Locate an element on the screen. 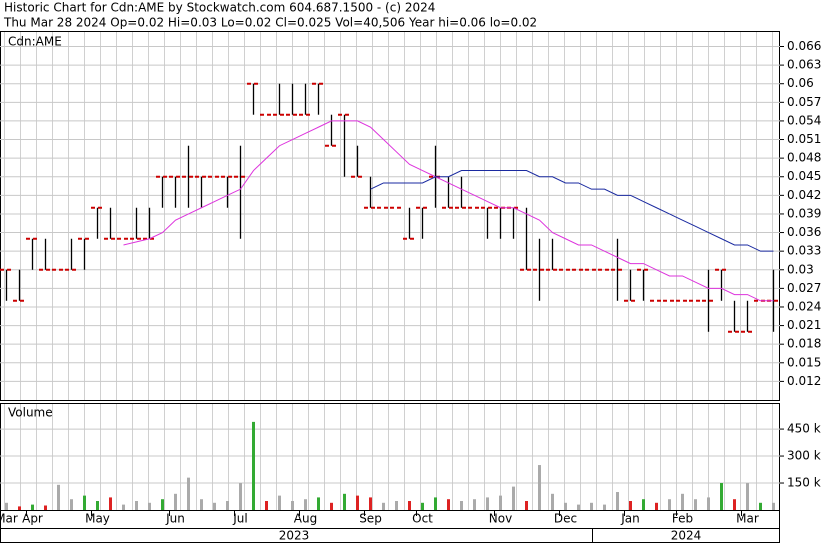  x-tick-label: Jul is located at coordinates (239, 519).